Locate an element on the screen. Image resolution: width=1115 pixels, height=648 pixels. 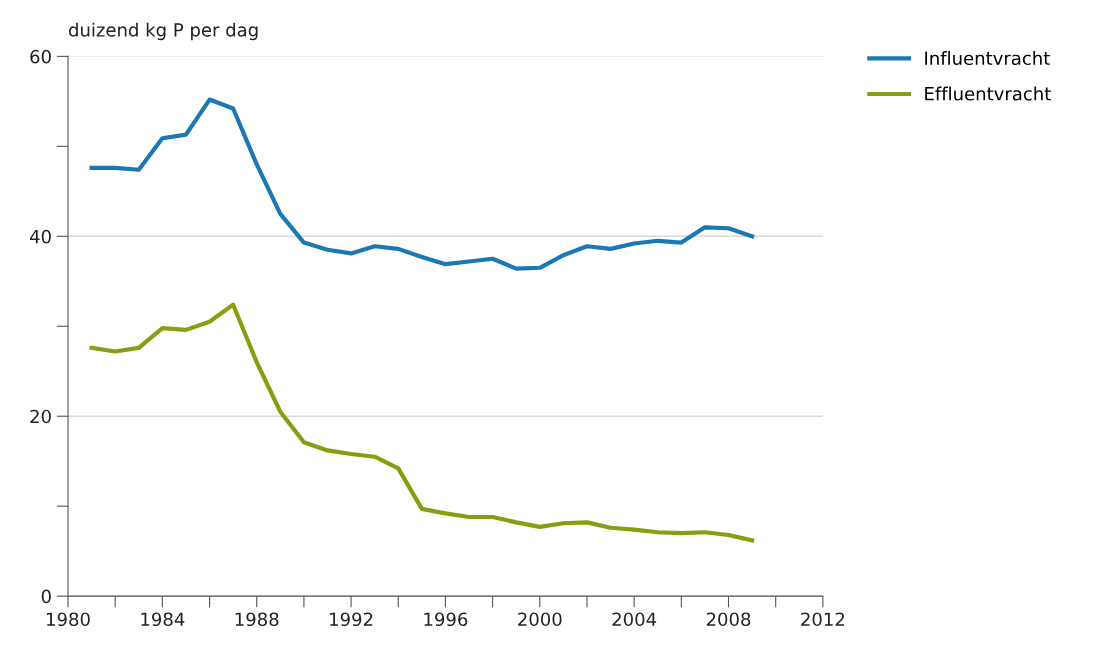
x-tick-label: 1984 is located at coordinates (163, 619).